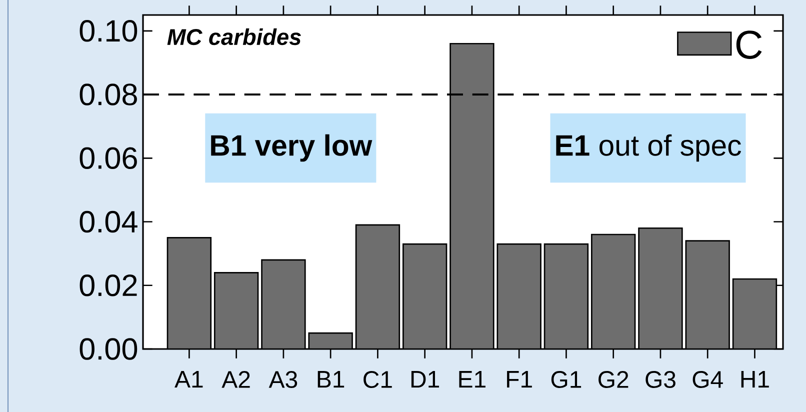 The height and width of the screenshot is (412, 806). I want to click on x-tick-label: G3, so click(661, 379).